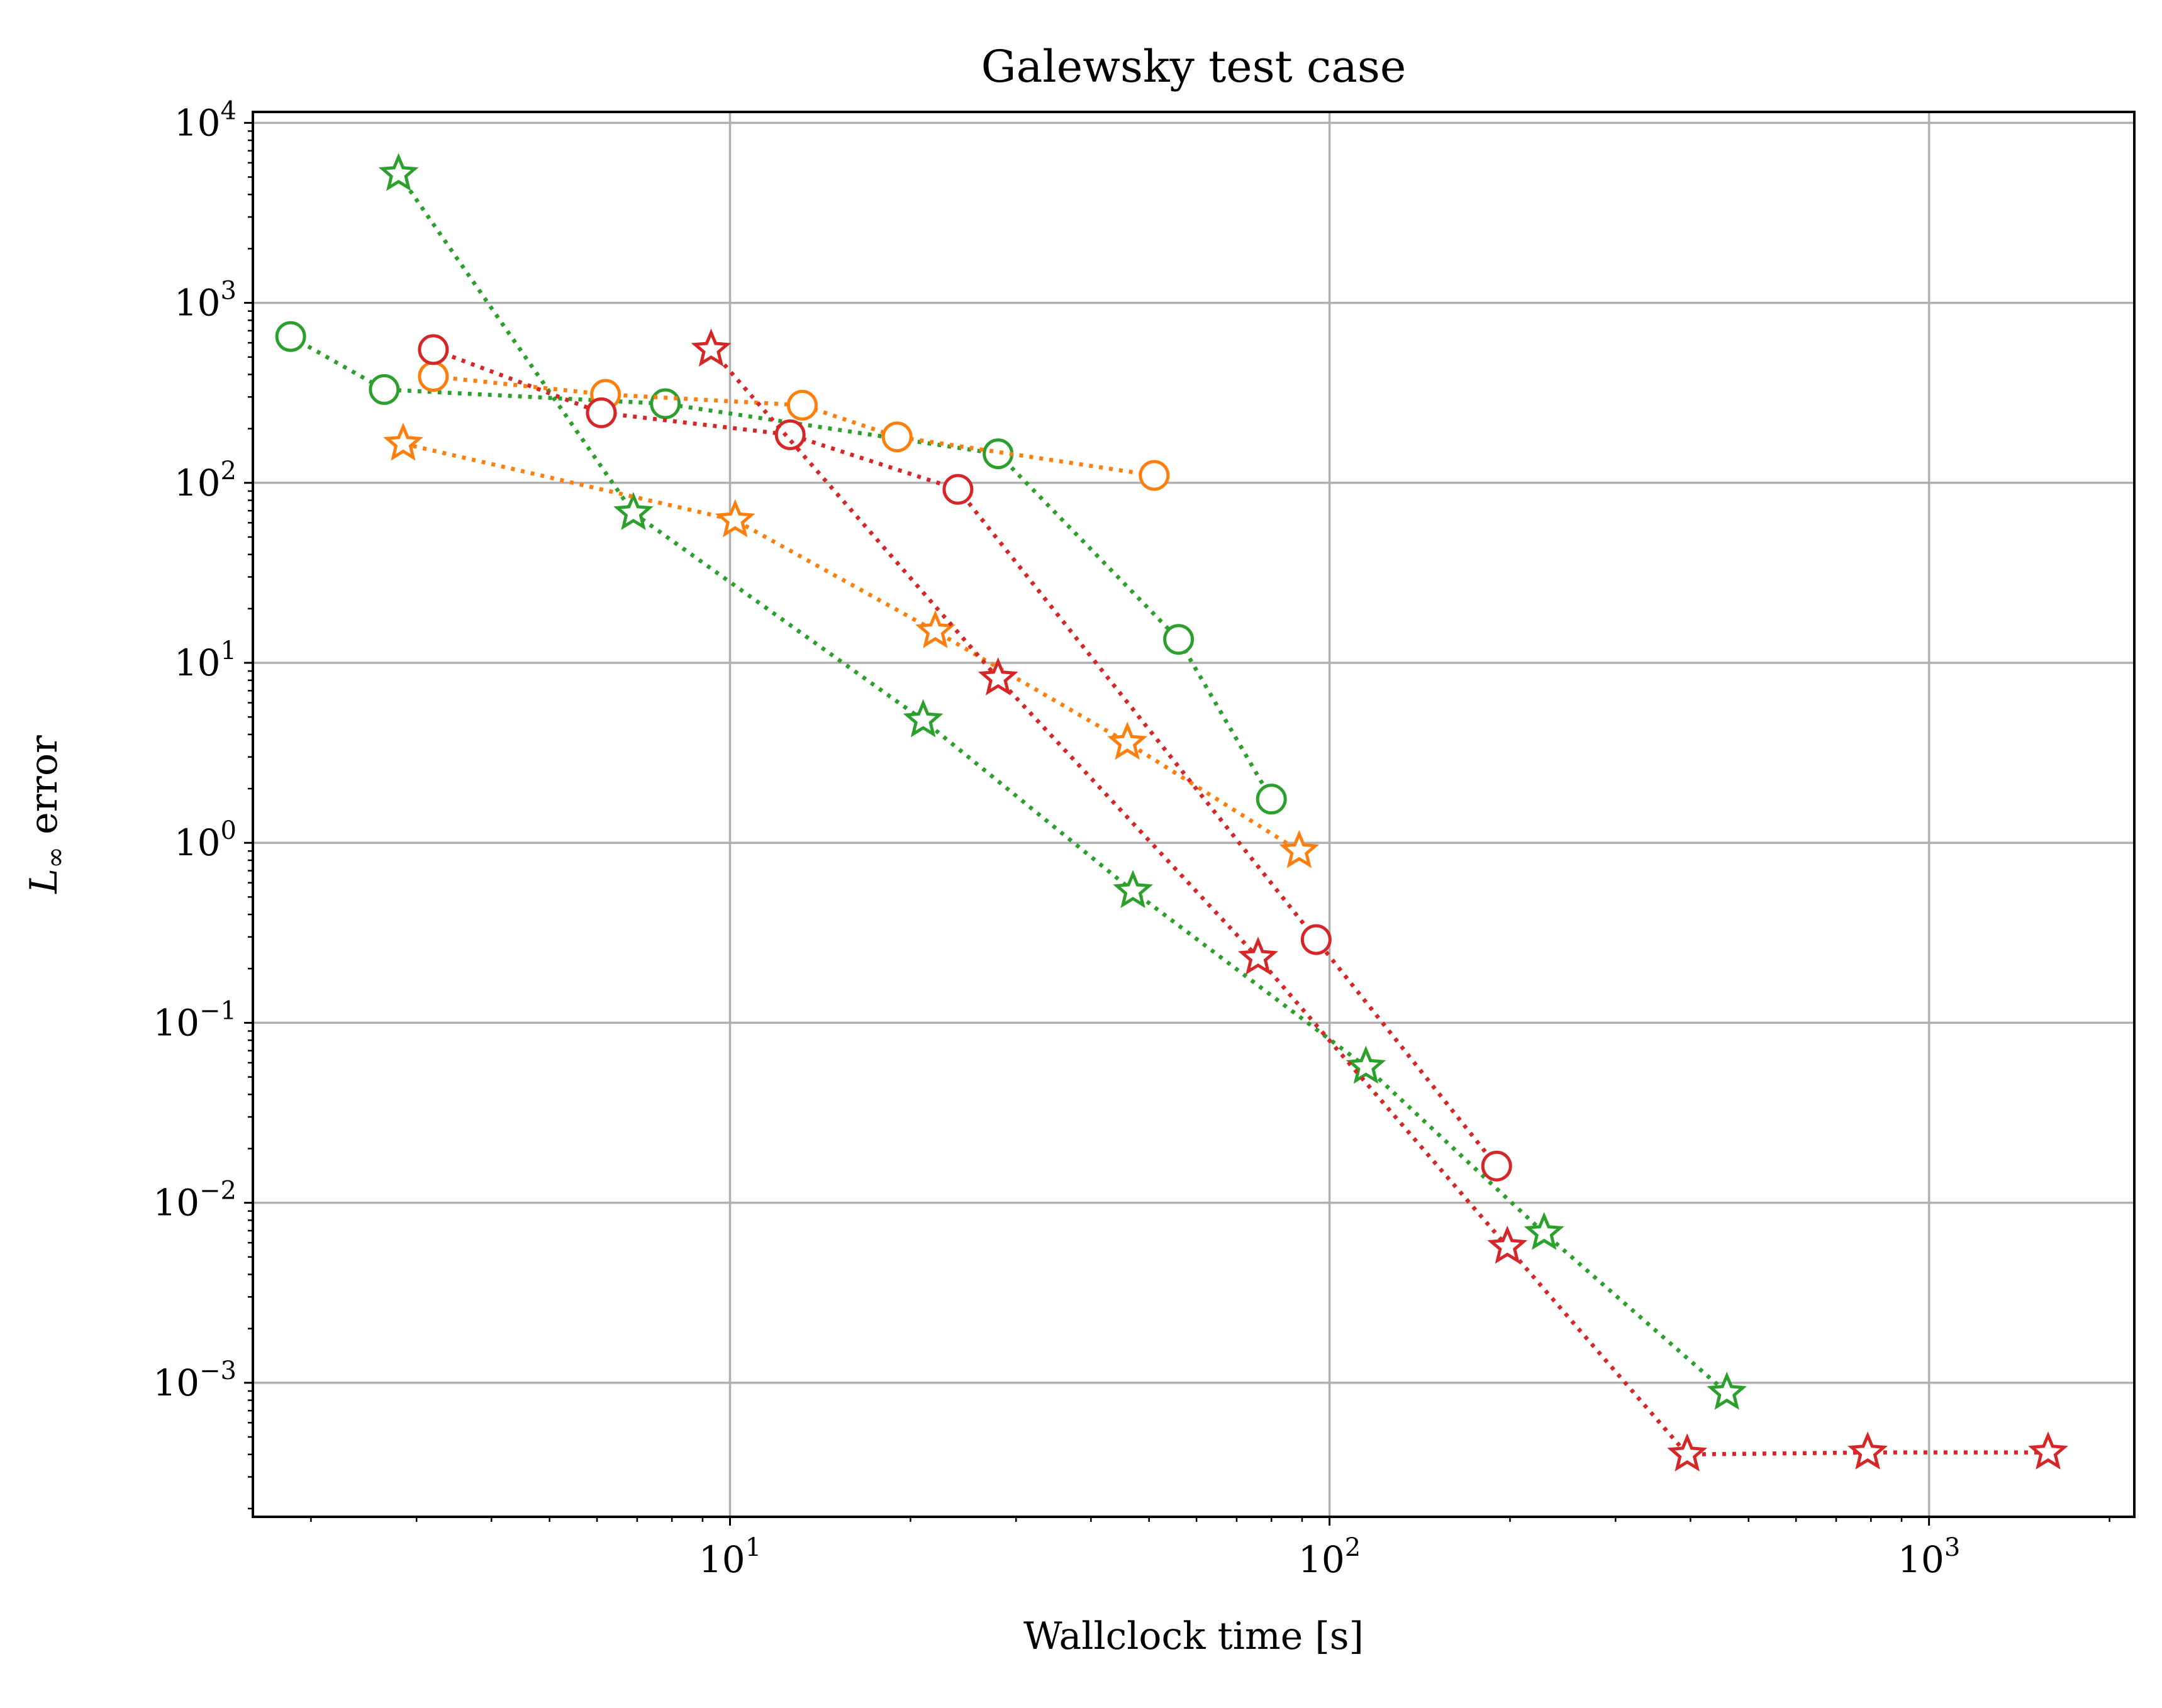 This screenshot has width=2162, height=1708. I want to click on series-circle-2ca02c, so click(781, 568).